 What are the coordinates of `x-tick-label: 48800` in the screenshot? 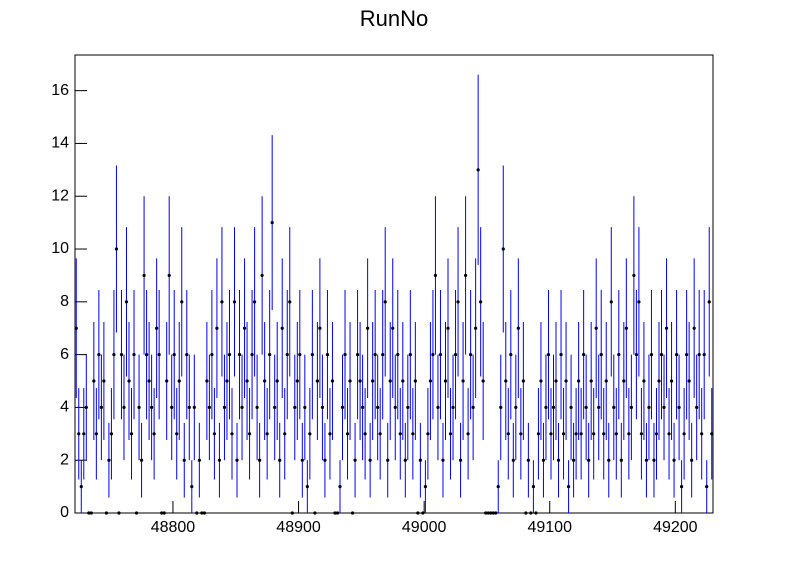 It's located at (173, 527).